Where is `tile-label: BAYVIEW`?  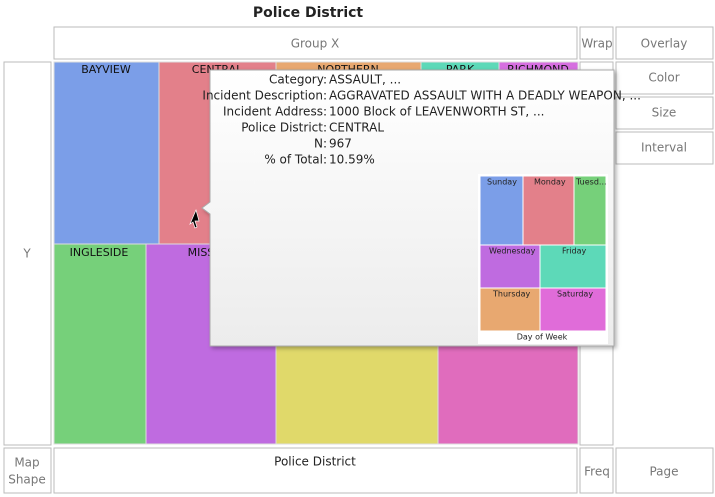 tile-label: BAYVIEW is located at coordinates (106, 69).